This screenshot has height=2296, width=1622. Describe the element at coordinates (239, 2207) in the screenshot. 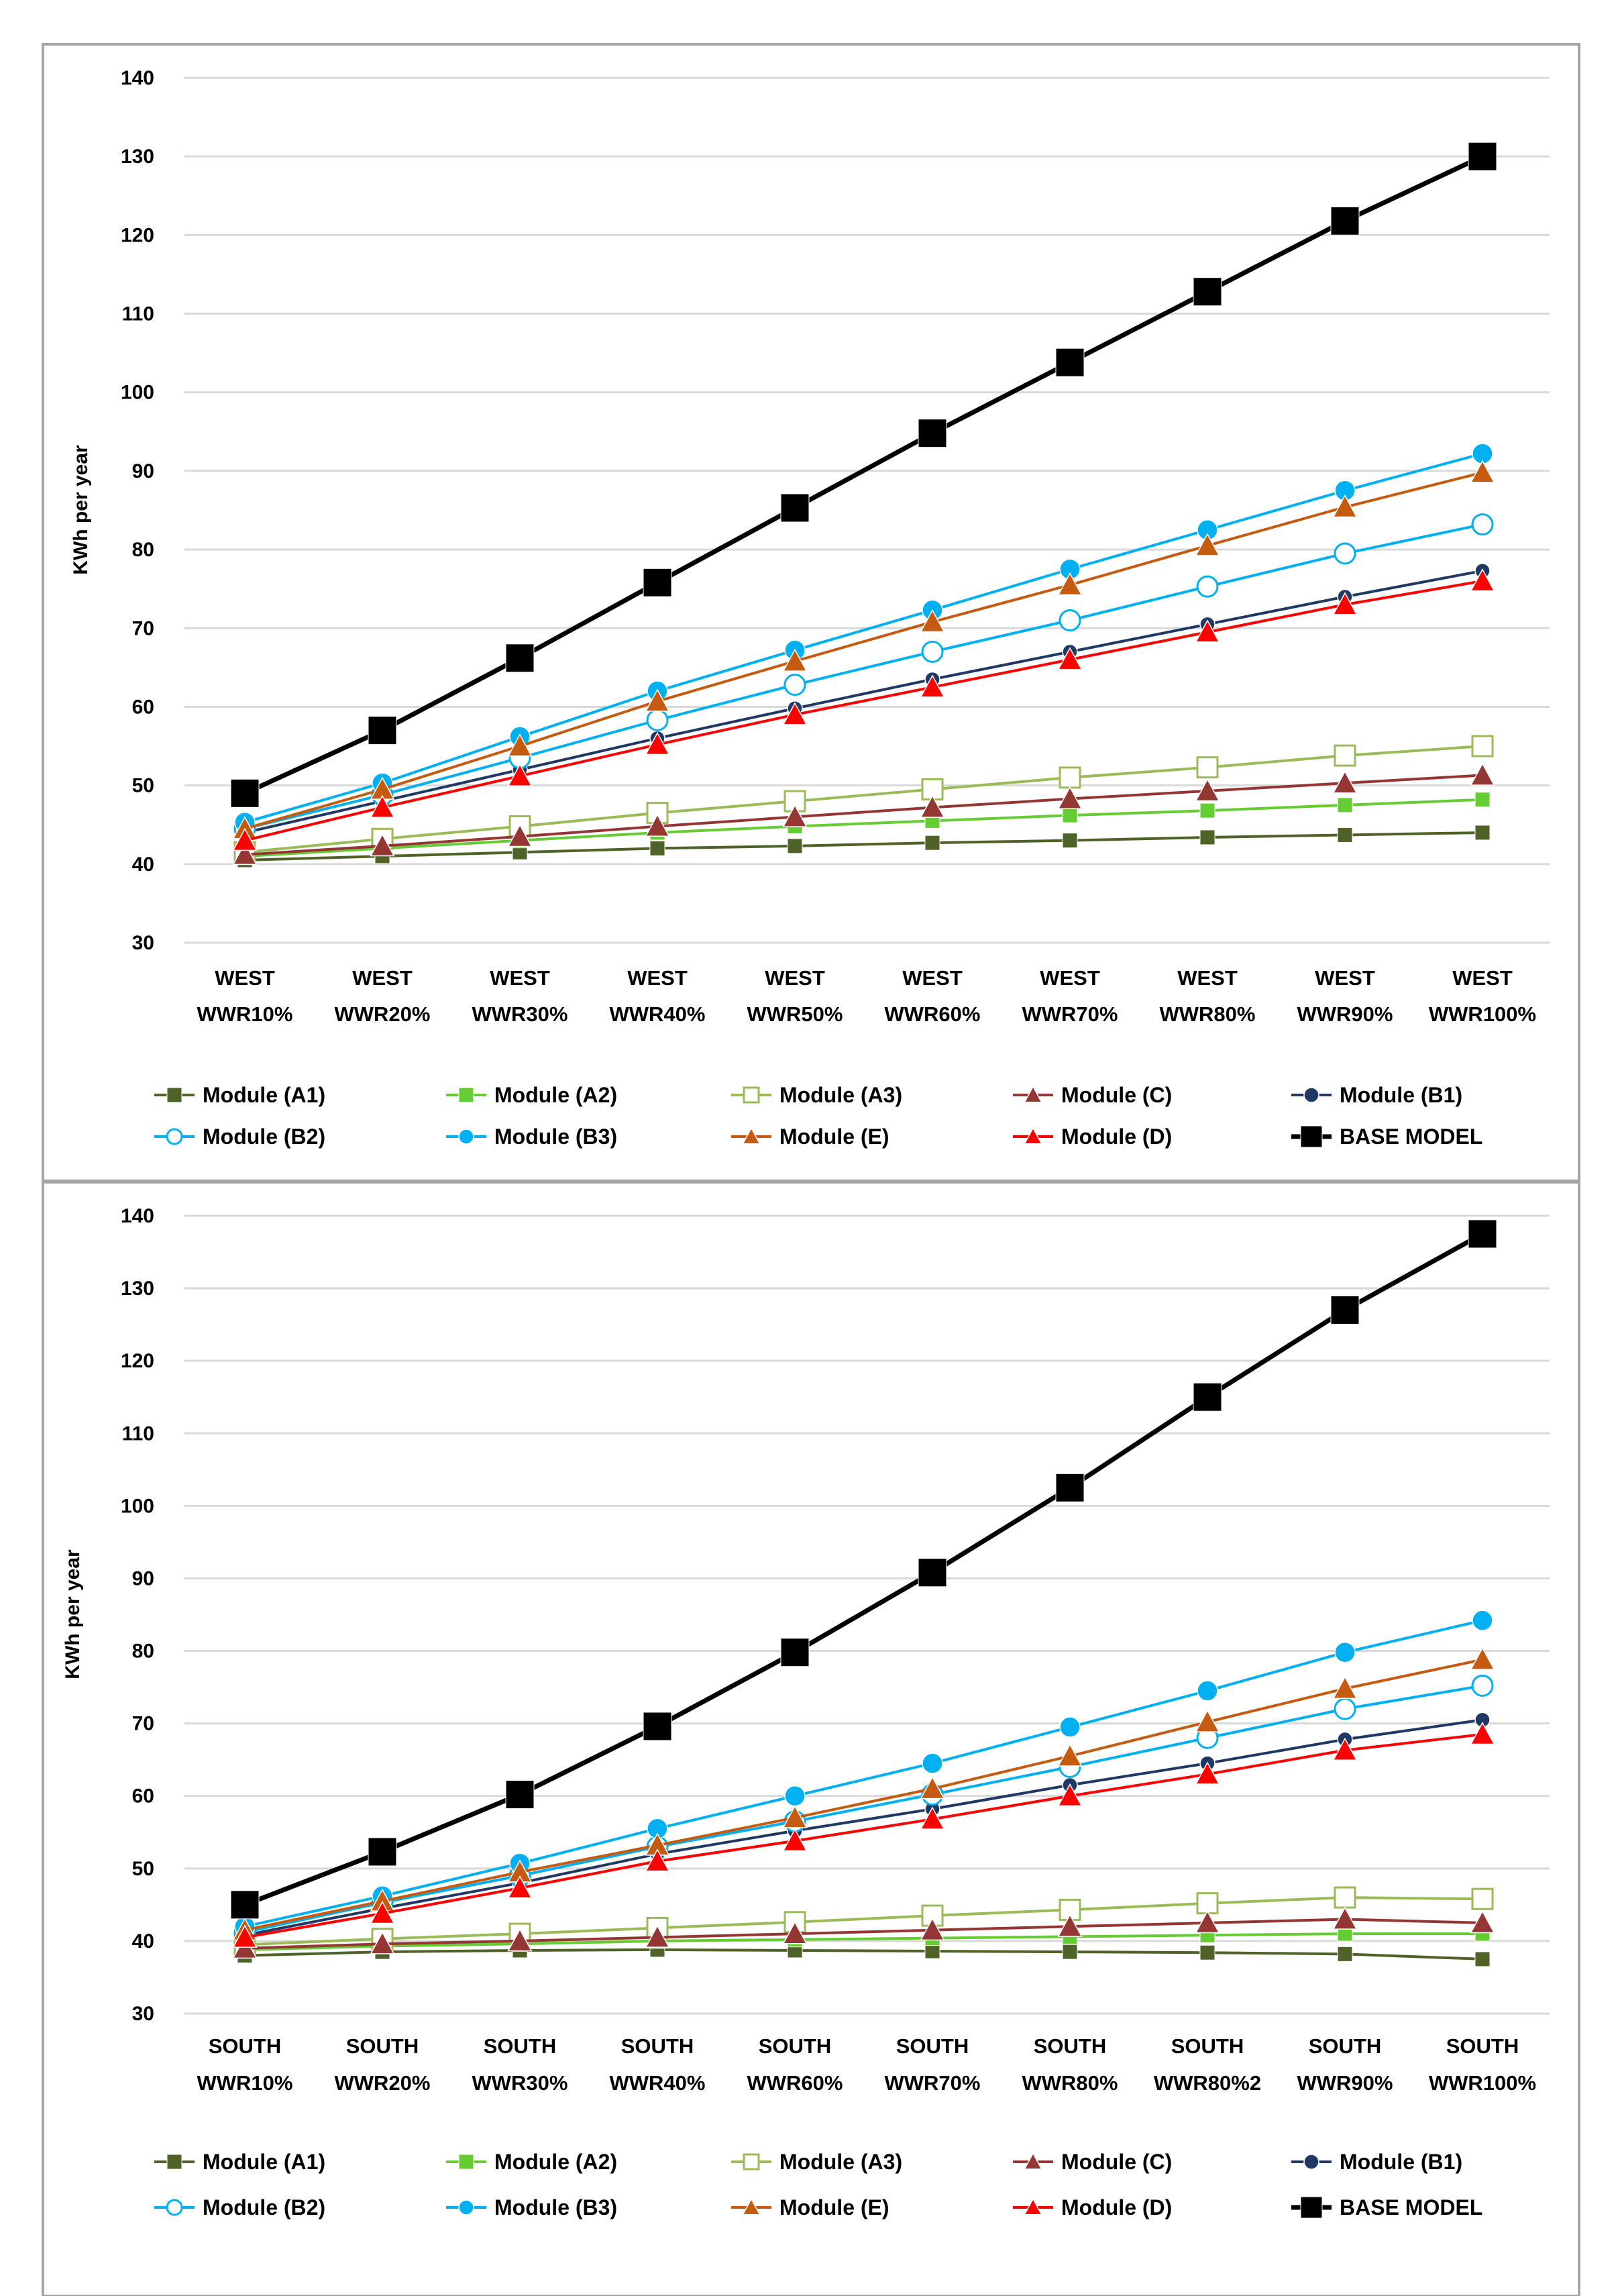

I see `legend-entry: Module (B2)` at that location.